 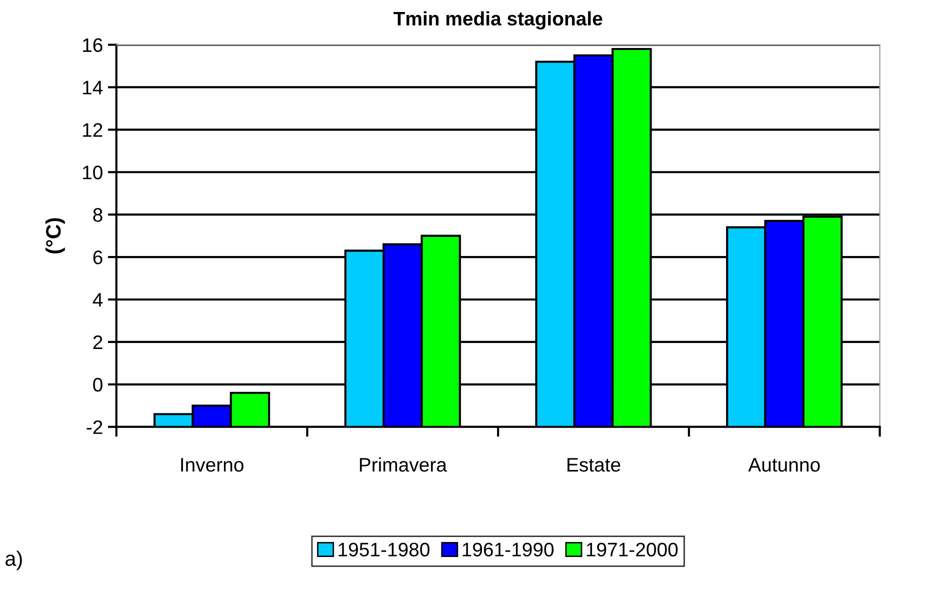 What do you see at coordinates (92, 45) in the screenshot?
I see `y-tick-label: 16` at bounding box center [92, 45].